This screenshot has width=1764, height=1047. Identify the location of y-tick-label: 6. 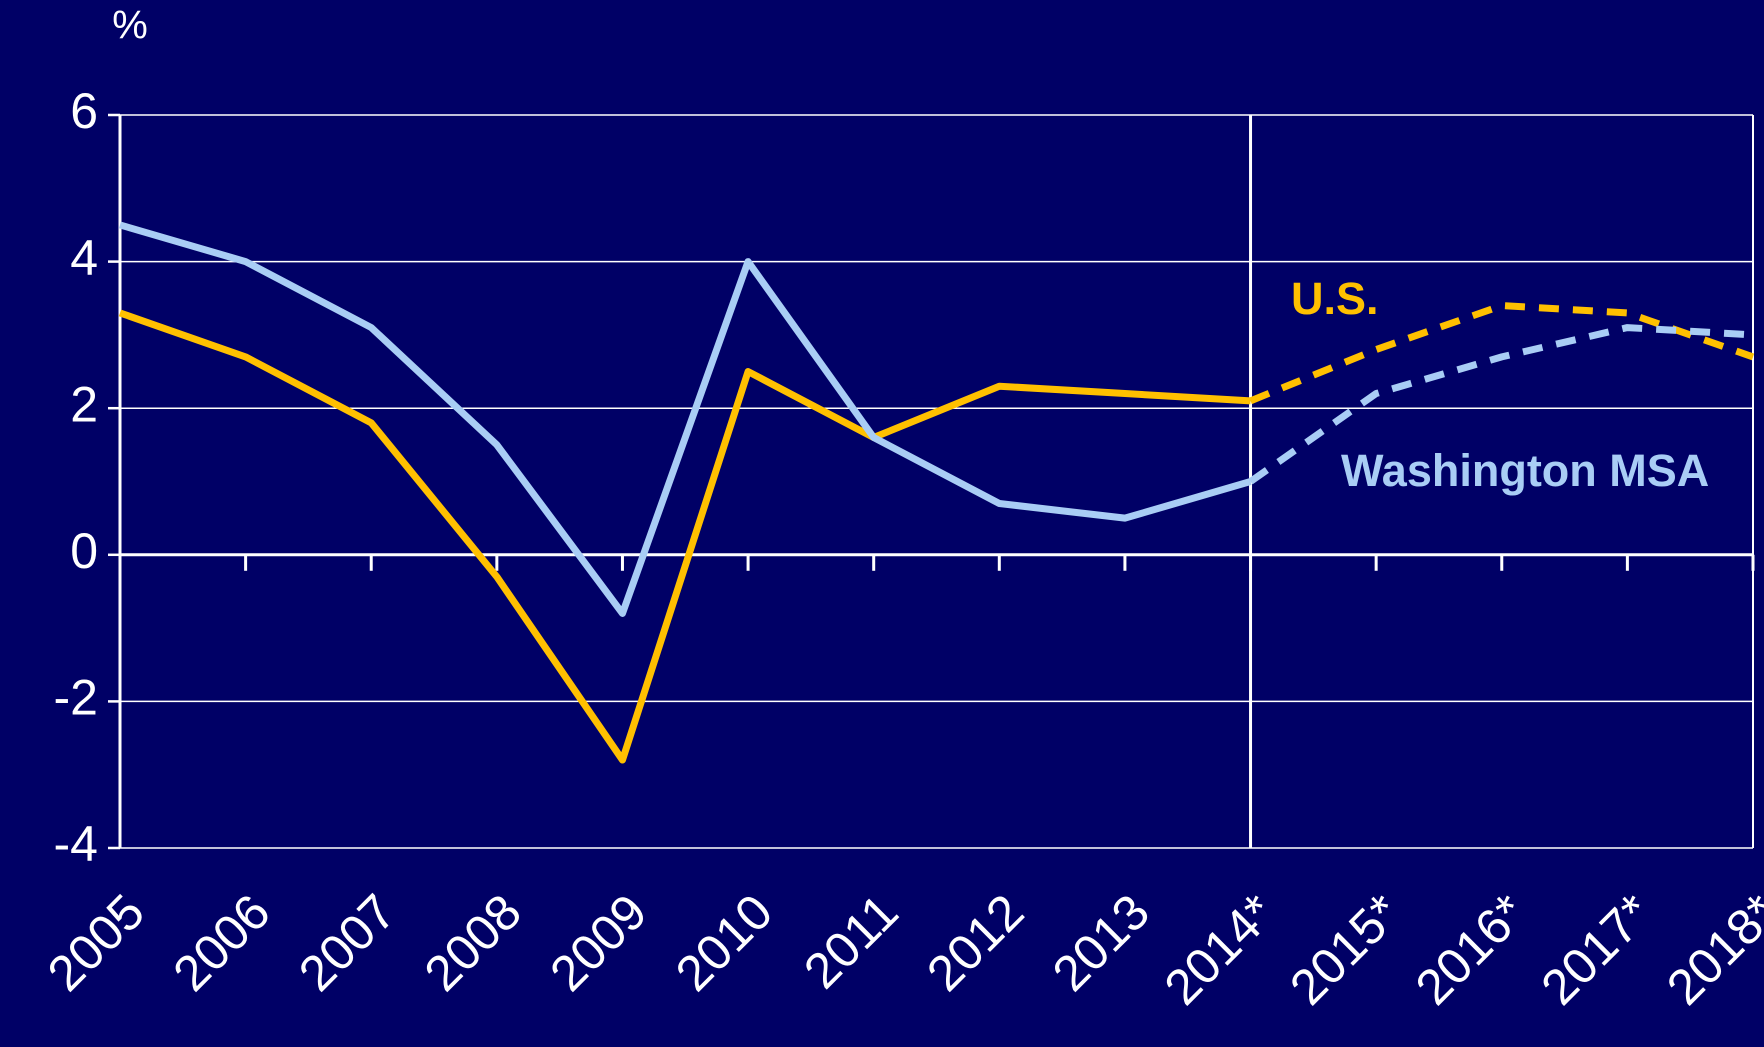
(84, 111).